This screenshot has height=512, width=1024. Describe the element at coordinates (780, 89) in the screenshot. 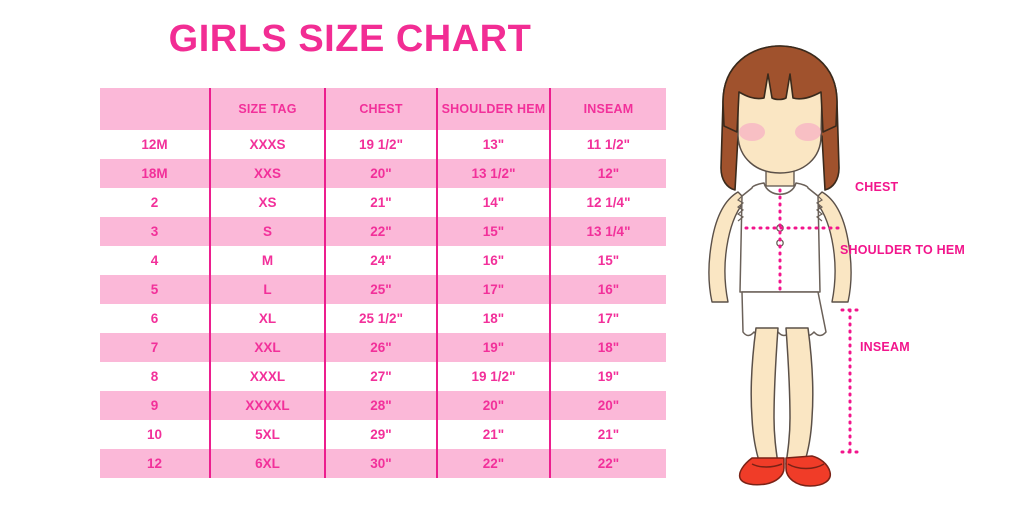

I see `hair-fringe-shape` at that location.